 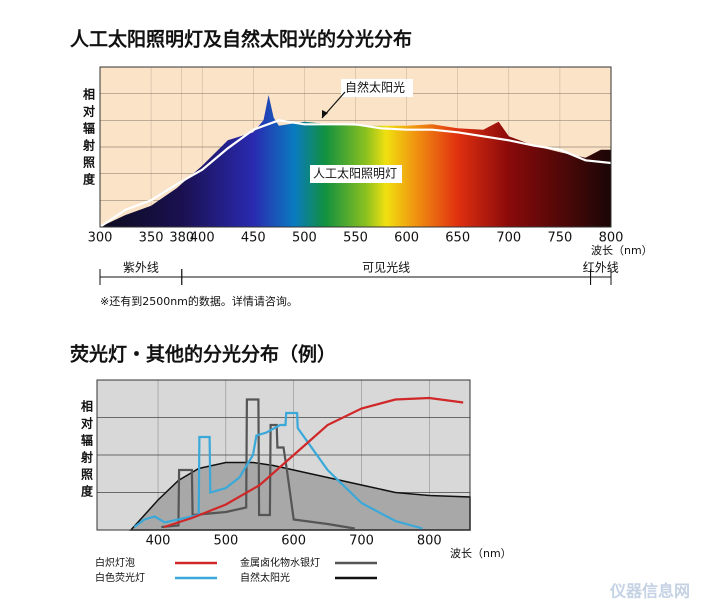 I want to click on legend-label: 白炽灯泡, so click(x=115, y=562).